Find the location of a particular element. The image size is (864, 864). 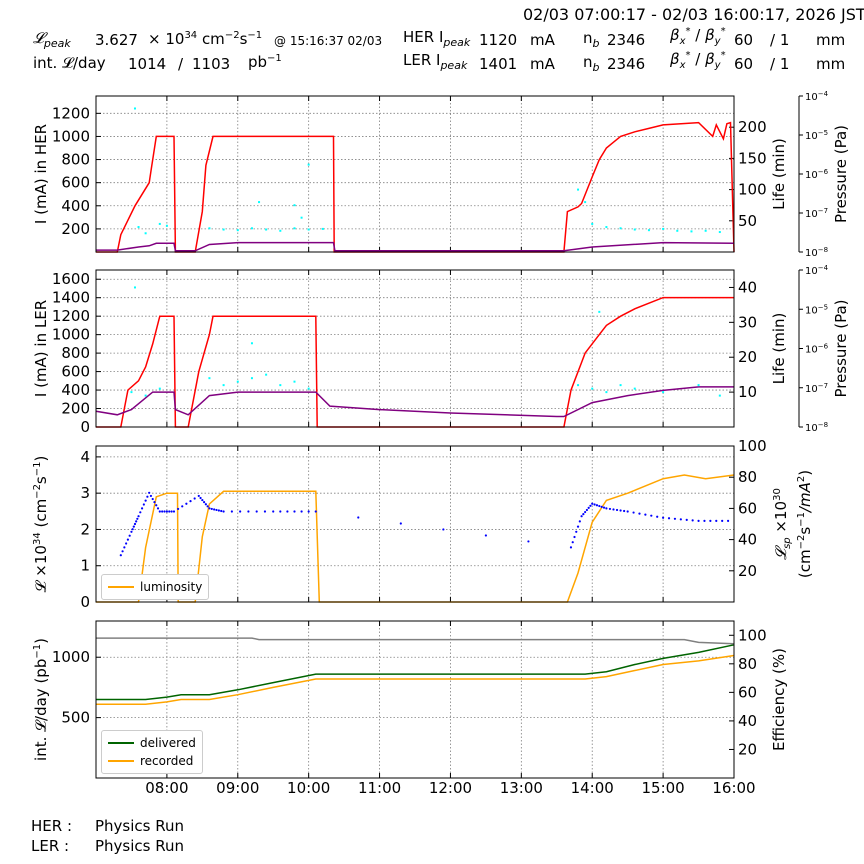

lum-peak-s: s is located at coordinates (243, 39).